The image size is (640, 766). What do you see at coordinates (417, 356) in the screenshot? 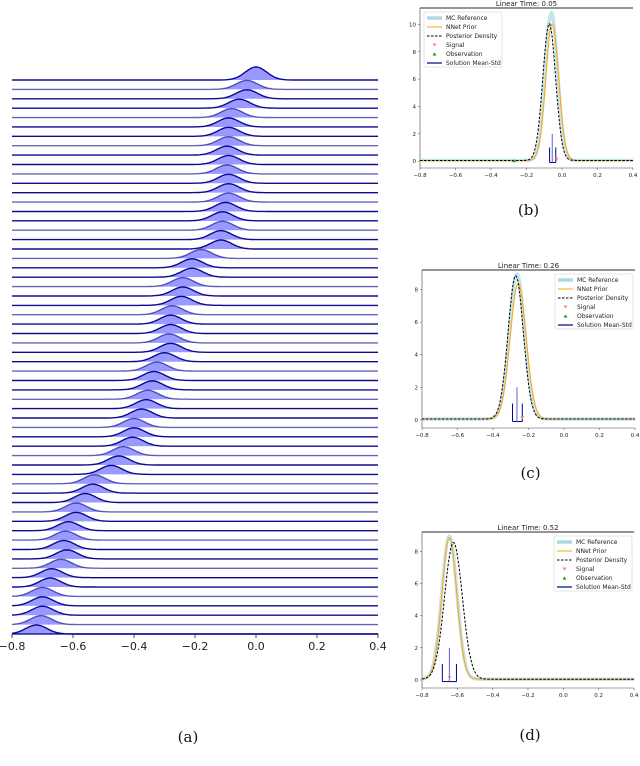
I see `y-tick-label: 4` at bounding box center [417, 356].